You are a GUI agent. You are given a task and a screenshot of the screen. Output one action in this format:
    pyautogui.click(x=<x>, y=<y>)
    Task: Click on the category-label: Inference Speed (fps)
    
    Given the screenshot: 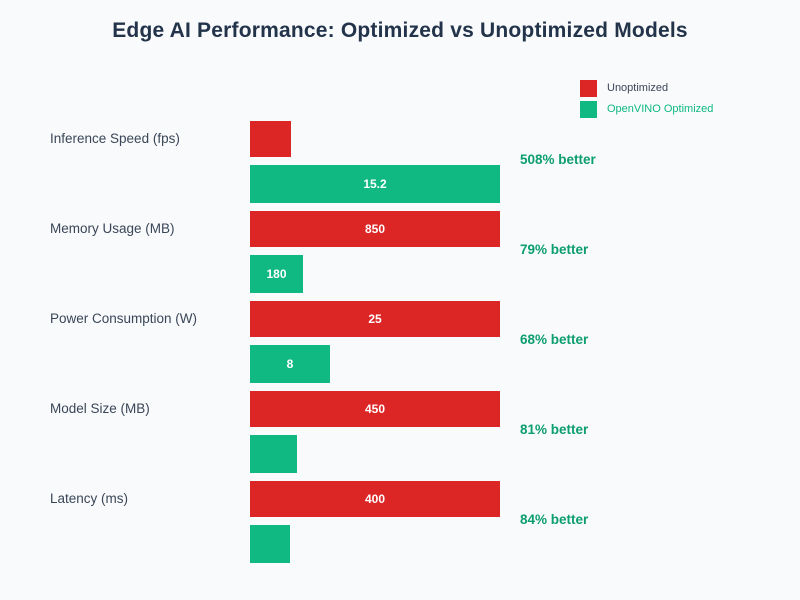 What is the action you would take?
    pyautogui.click(x=115, y=138)
    